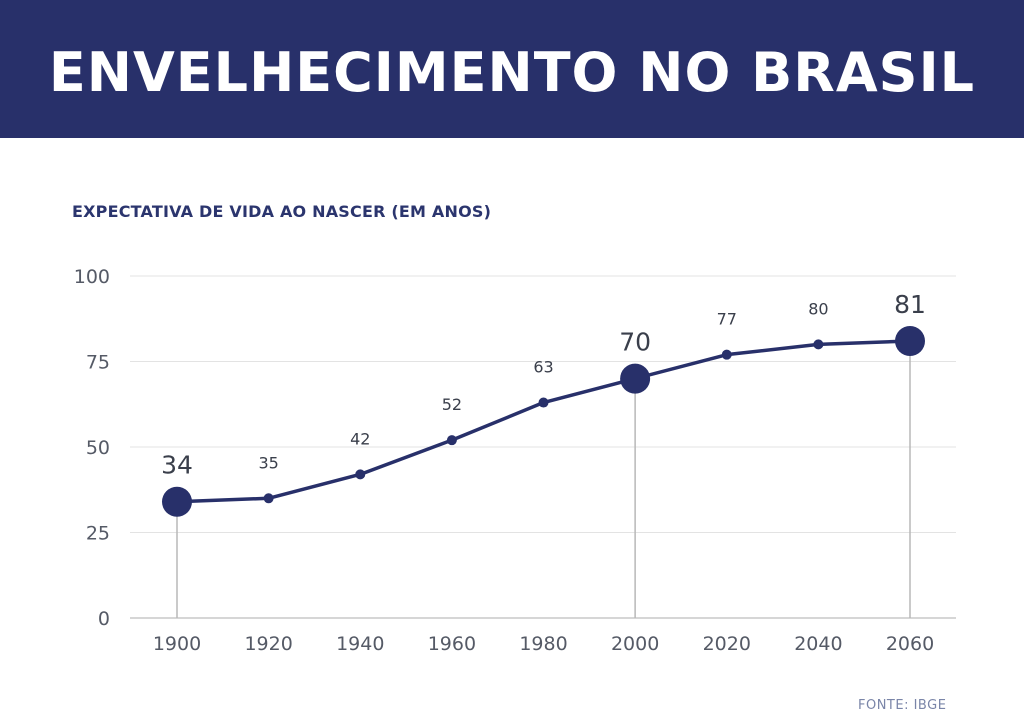 The height and width of the screenshot is (713, 1024). What do you see at coordinates (818, 308) in the screenshot?
I see `data-label: 80` at bounding box center [818, 308].